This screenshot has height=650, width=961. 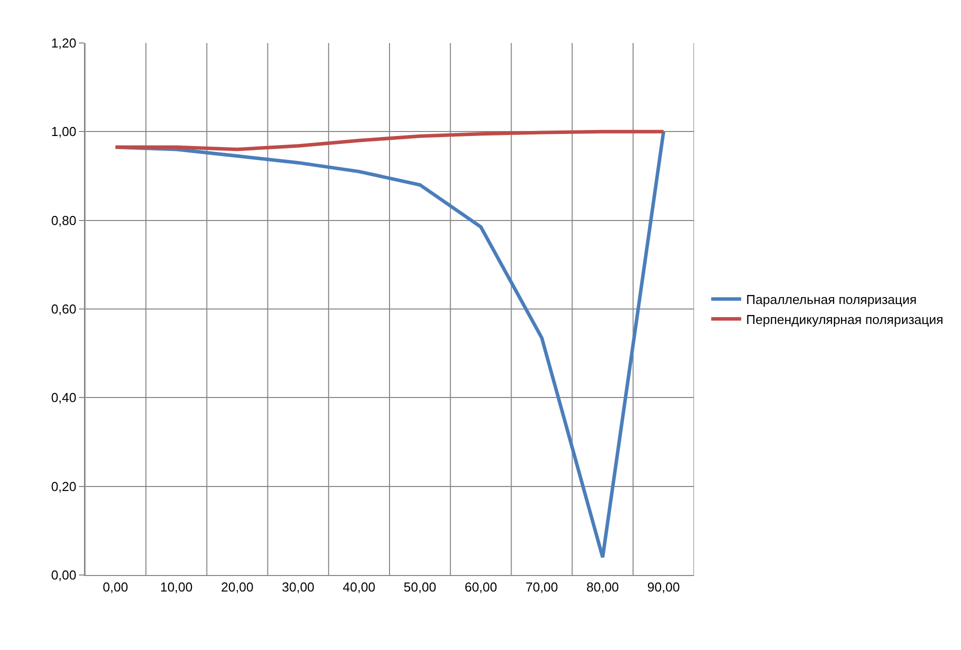 What do you see at coordinates (237, 587) in the screenshot?
I see `x-tick-label: 20,00` at bounding box center [237, 587].